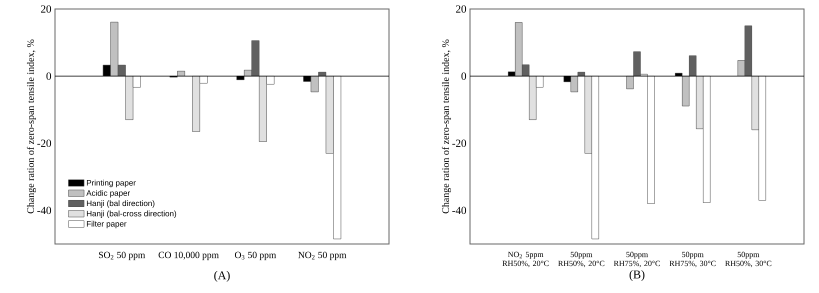 The height and width of the screenshot is (293, 819). I want to click on x-tick-label: NO$_{2}$ 50 ppm, so click(322, 256).